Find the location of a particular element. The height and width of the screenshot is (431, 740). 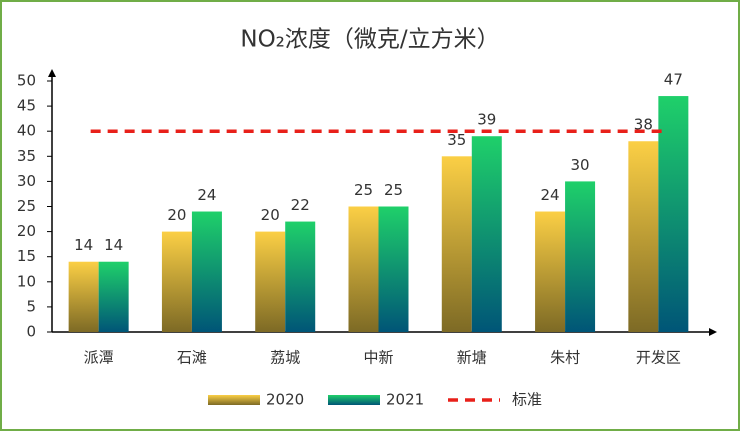

y-tick-label: 30 is located at coordinates (26, 181).